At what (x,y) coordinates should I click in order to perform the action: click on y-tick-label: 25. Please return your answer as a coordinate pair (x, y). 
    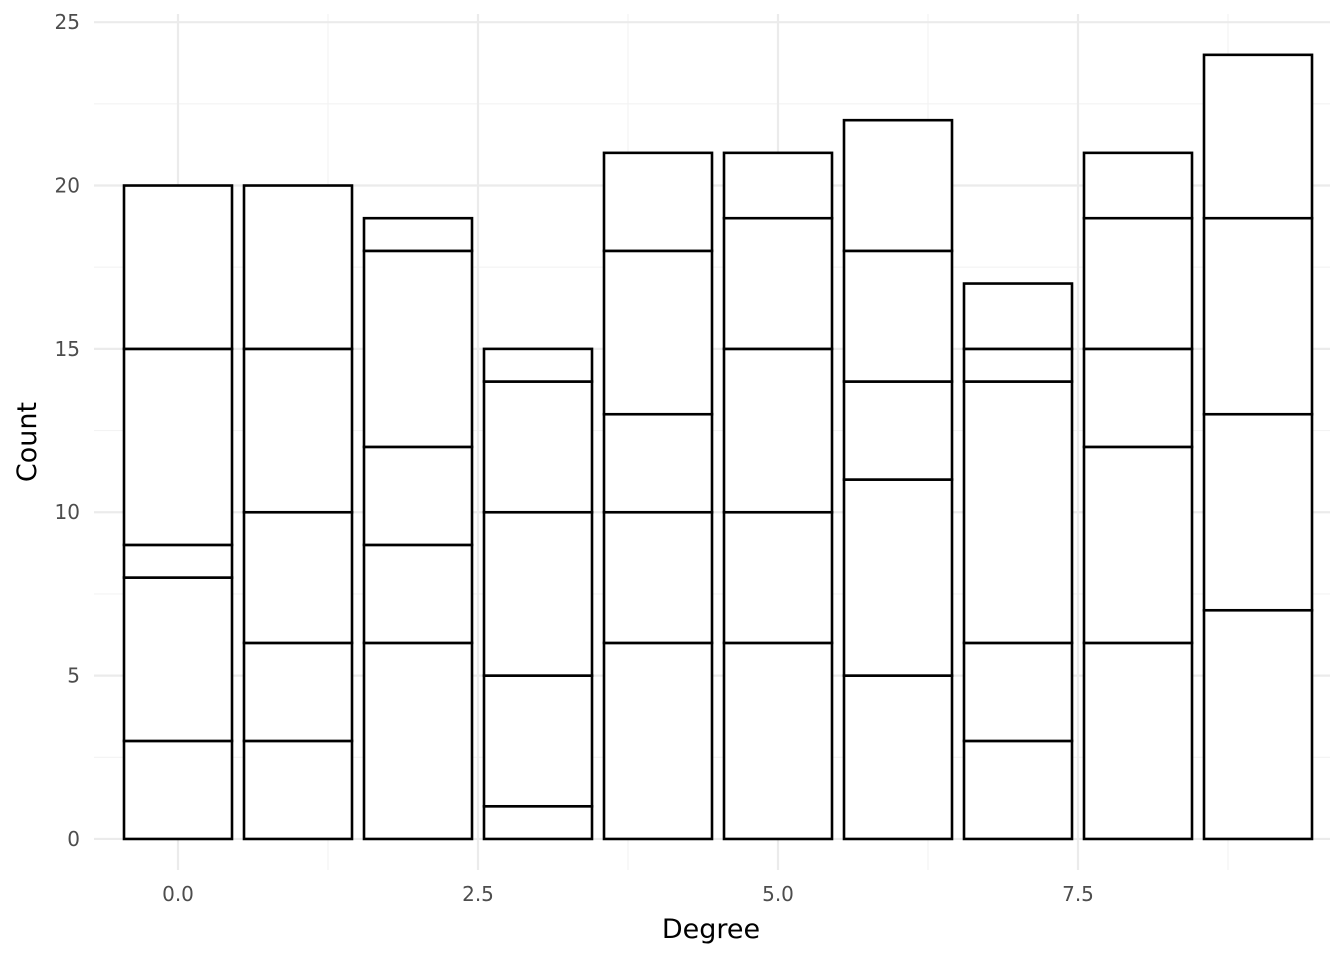
    Looking at the image, I should click on (67, 22).